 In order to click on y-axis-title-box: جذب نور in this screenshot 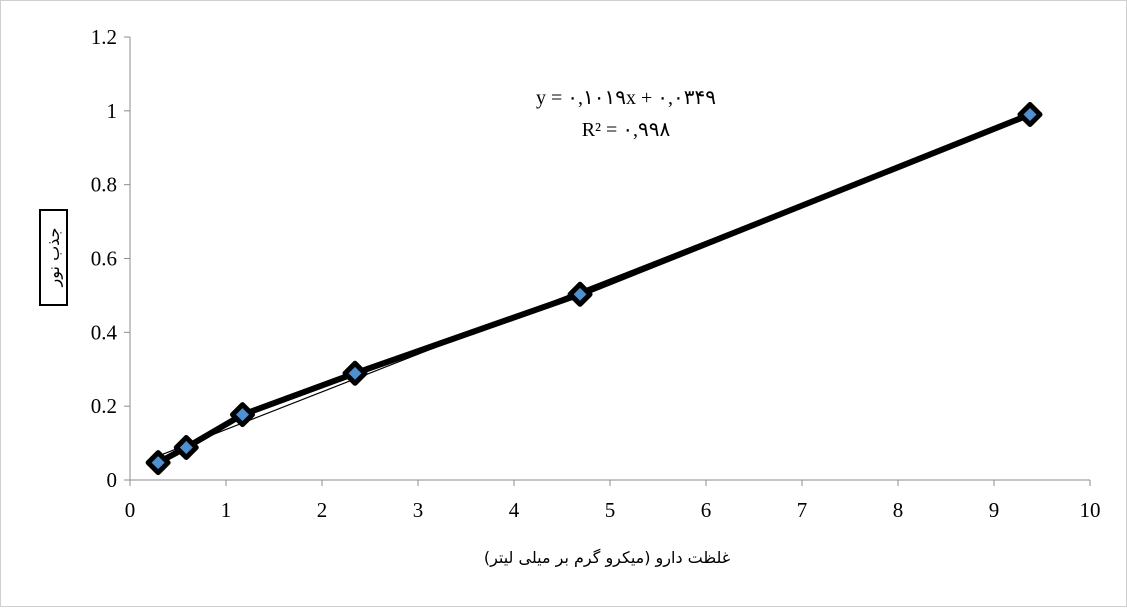, I will do `click(53, 257)`.